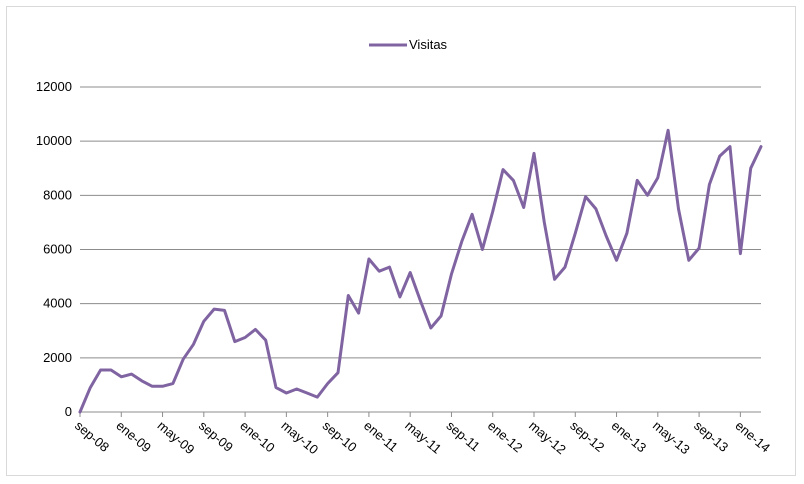 The height and width of the screenshot is (484, 804). What do you see at coordinates (54, 140) in the screenshot?
I see `y-tick-label: 10000` at bounding box center [54, 140].